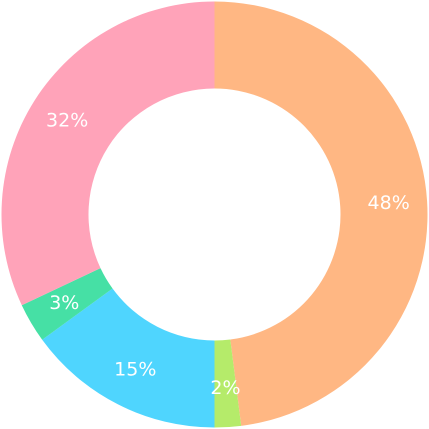  What do you see at coordinates (67, 120) in the screenshot?
I see `slice-label-4: 32%` at bounding box center [67, 120].